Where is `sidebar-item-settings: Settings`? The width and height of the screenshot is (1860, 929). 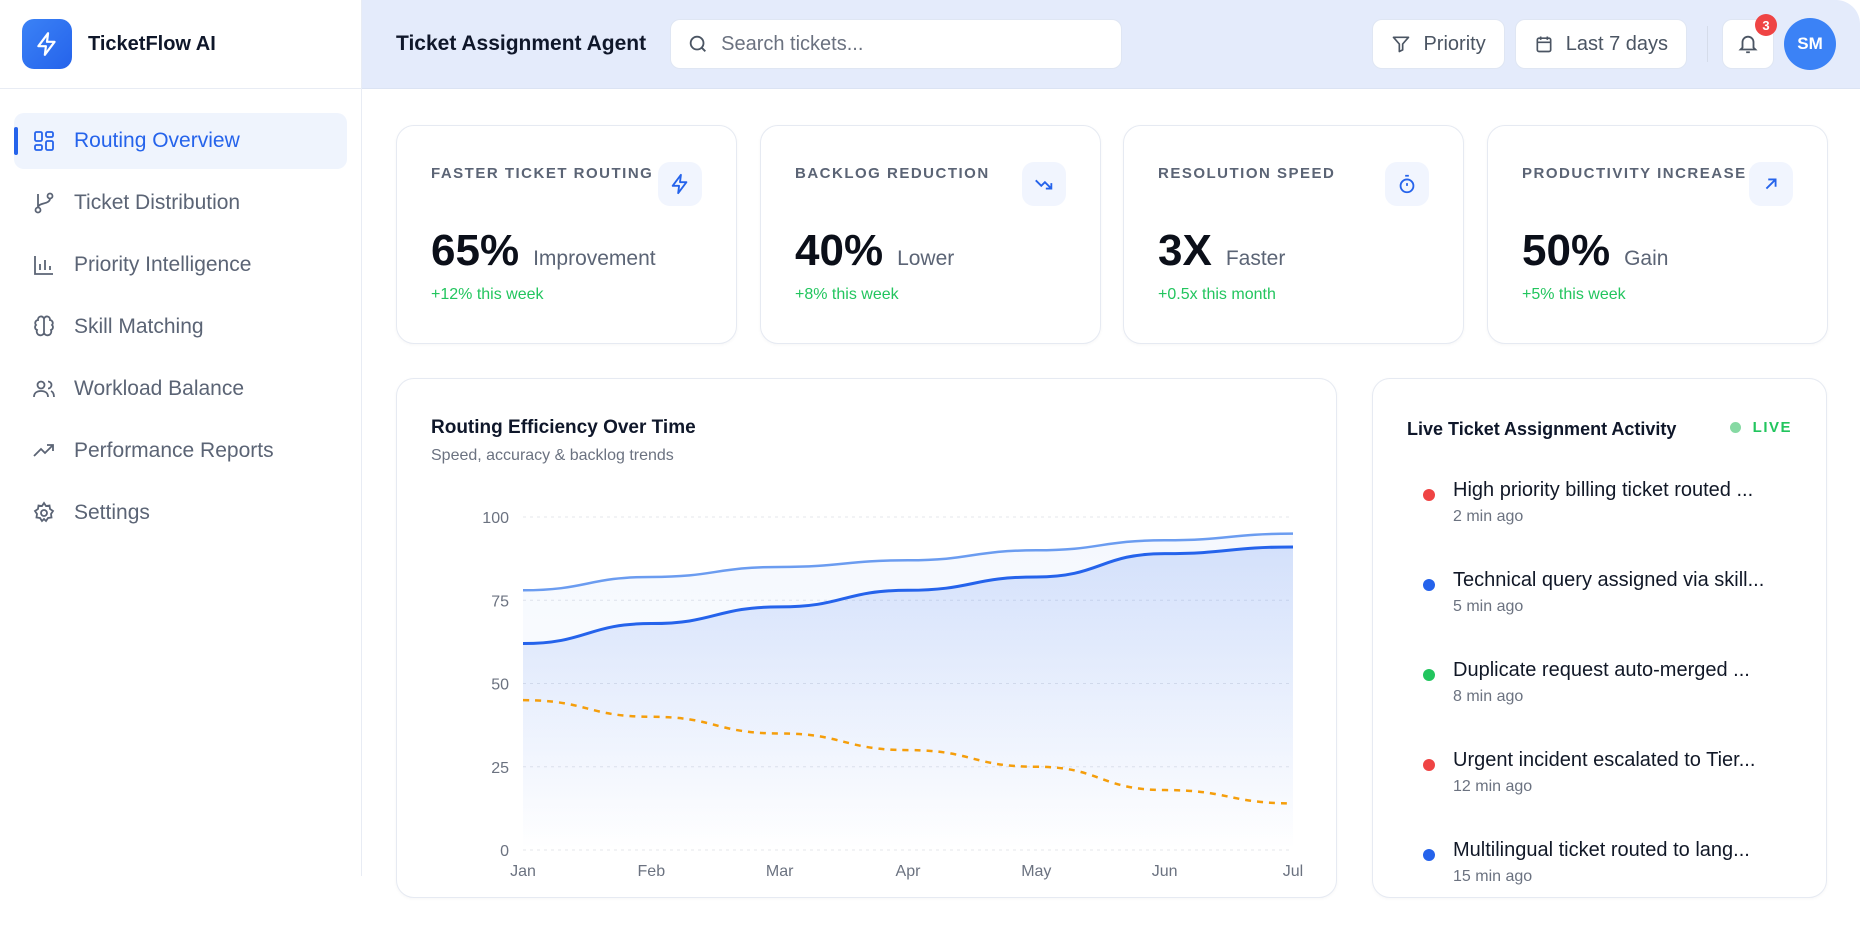
sidebar-item-settings: Settings is located at coordinates (180, 513).